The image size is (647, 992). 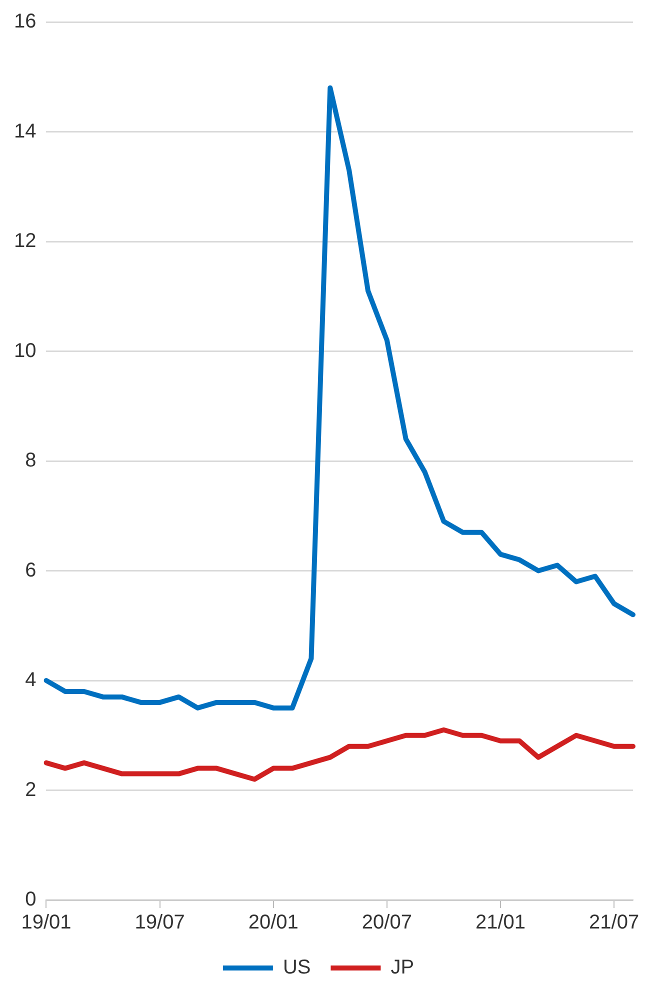 What do you see at coordinates (30, 570) in the screenshot?
I see `y-tick-label: 6` at bounding box center [30, 570].